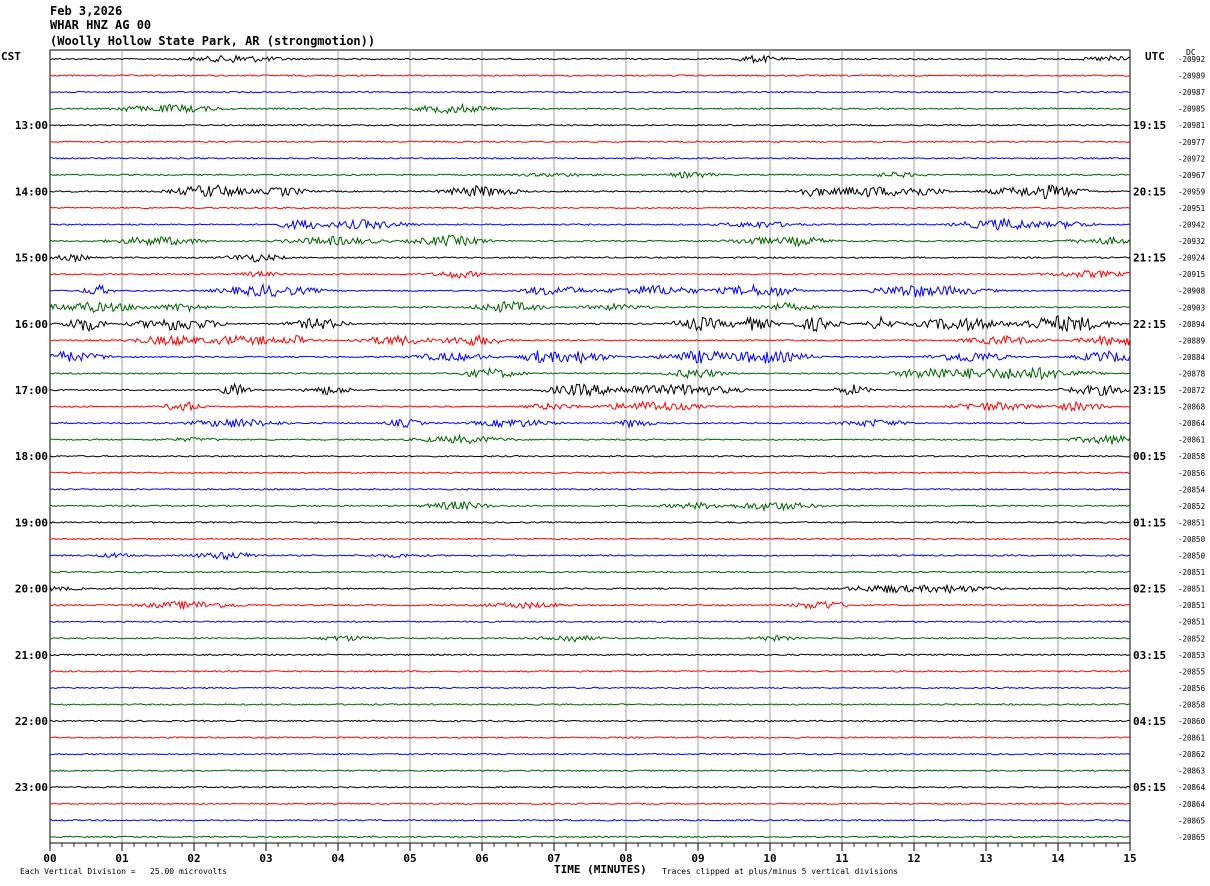 This screenshot has width=1210, height=886. I want to click on x-tick-label: 04, so click(338, 858).